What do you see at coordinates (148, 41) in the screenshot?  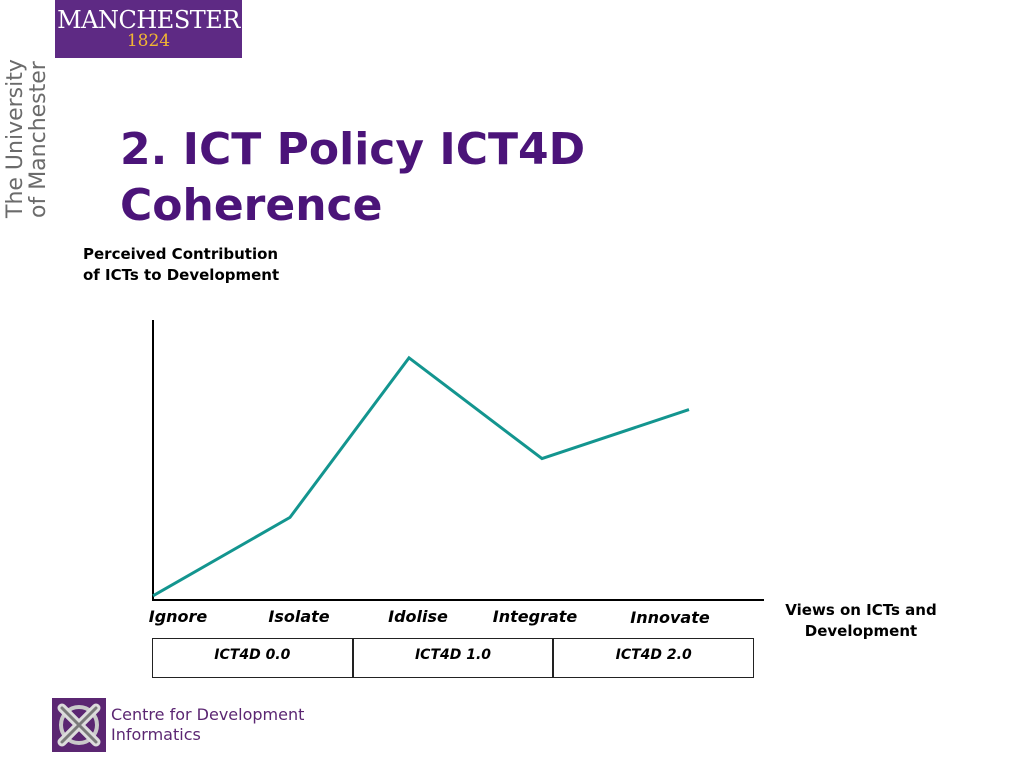 I see `logo-year: 1824` at bounding box center [148, 41].